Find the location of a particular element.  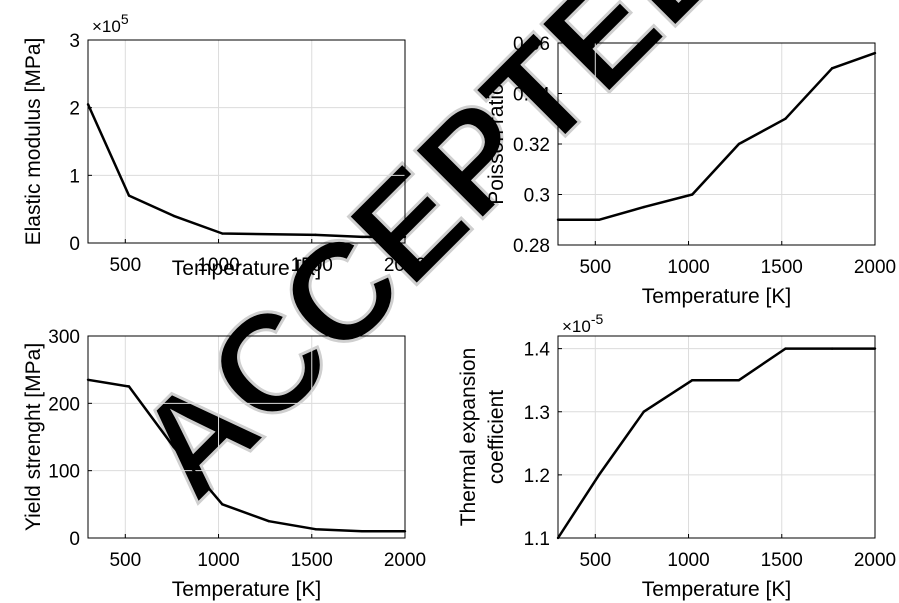

y-tick-label: 0.28 is located at coordinates (531, 246).